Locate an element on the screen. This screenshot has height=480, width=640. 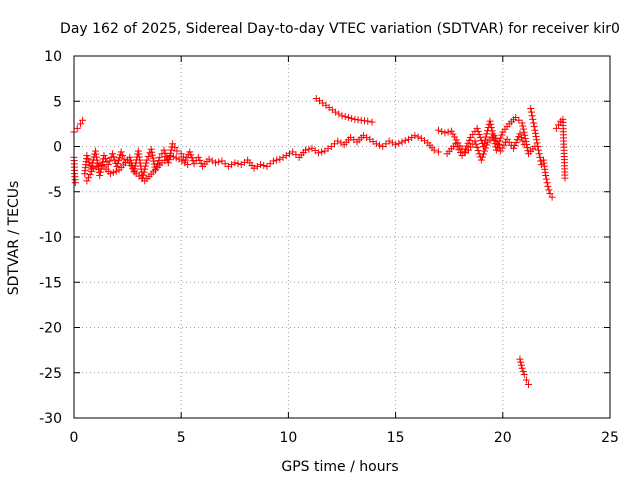
y-tick-label: 5 is located at coordinates (57, 102).